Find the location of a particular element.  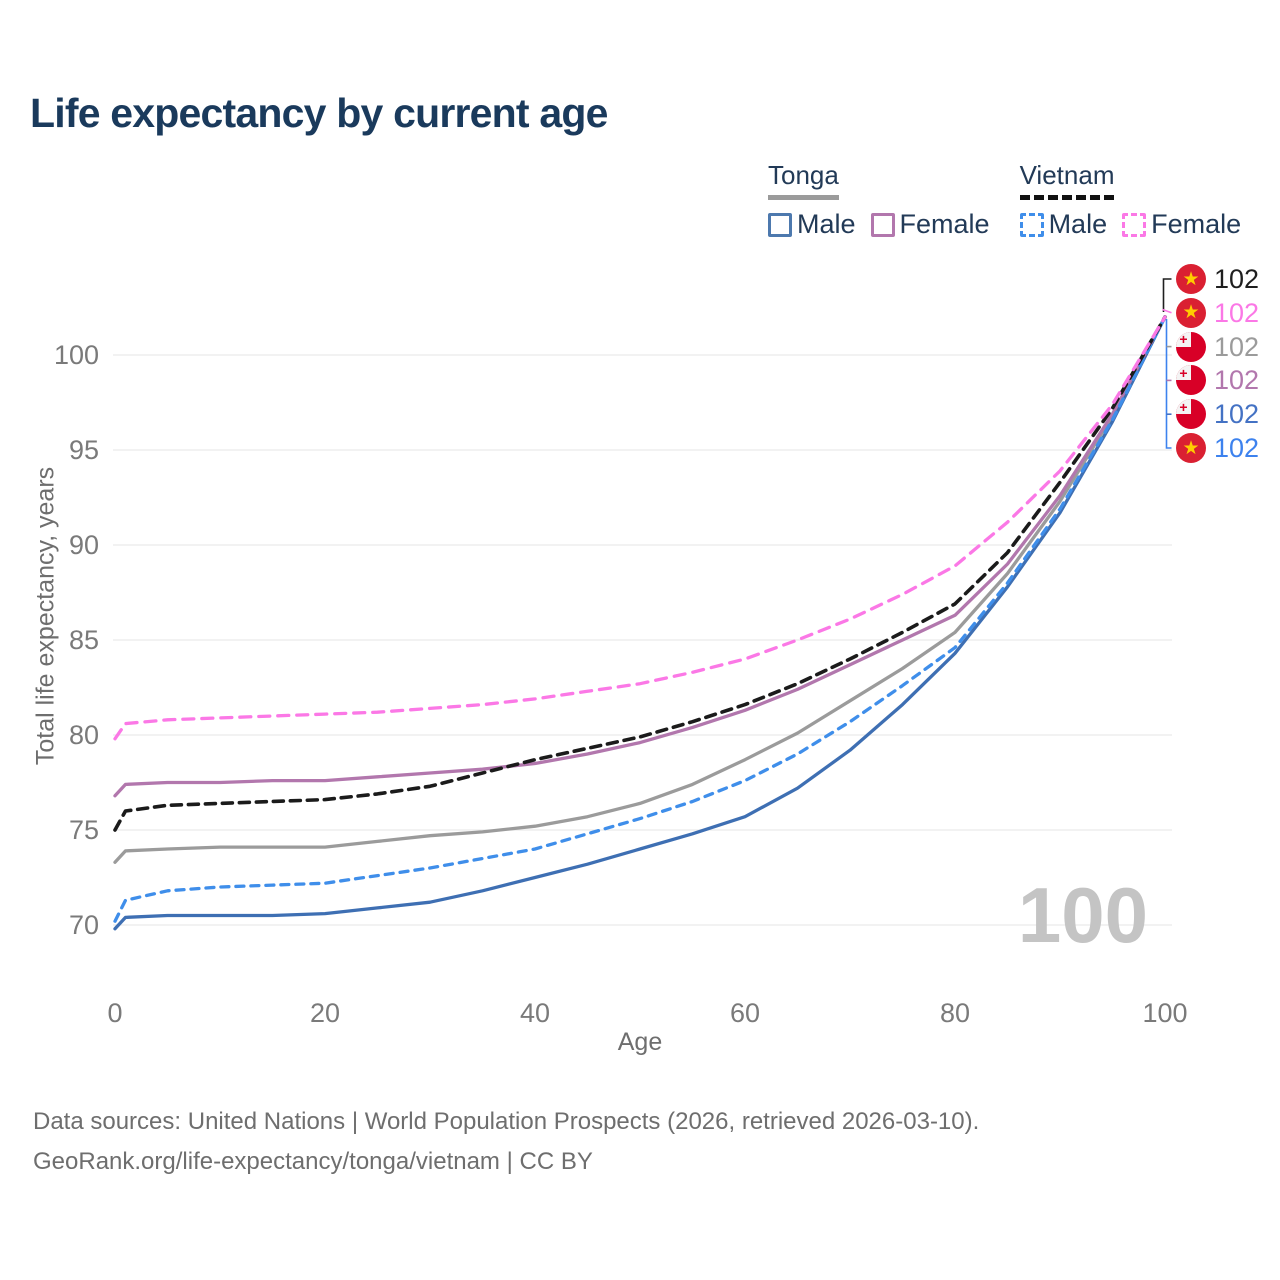

legend-swatch-vietnam-male is located at coordinates (1031, 224).